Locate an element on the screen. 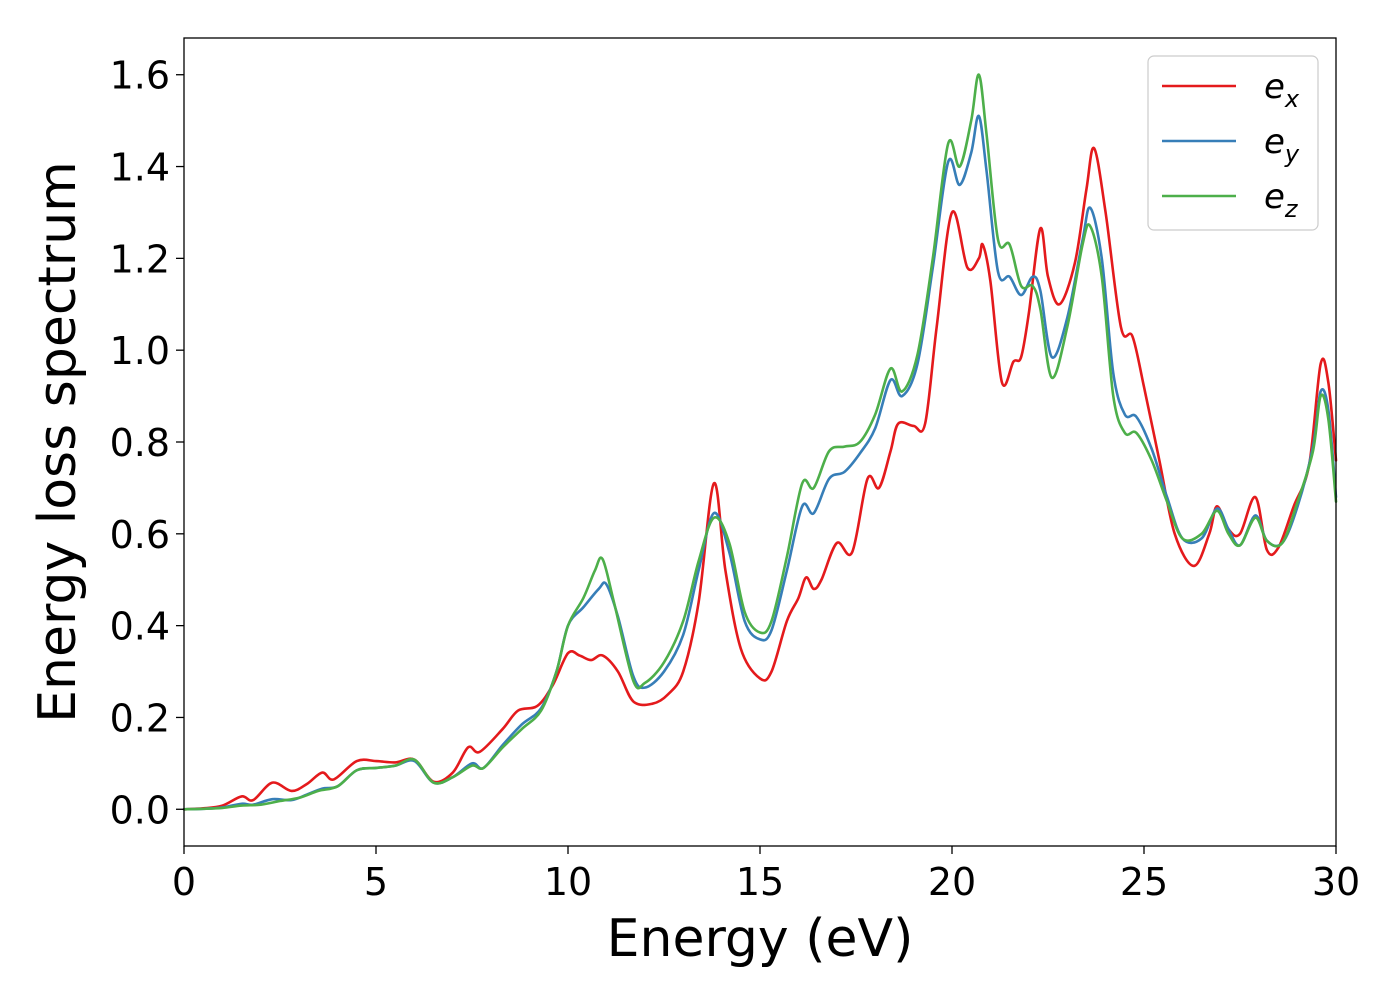 Image resolution: width=1400 pixels, height=1000 pixels. x-tick-label: 5 is located at coordinates (376, 882).